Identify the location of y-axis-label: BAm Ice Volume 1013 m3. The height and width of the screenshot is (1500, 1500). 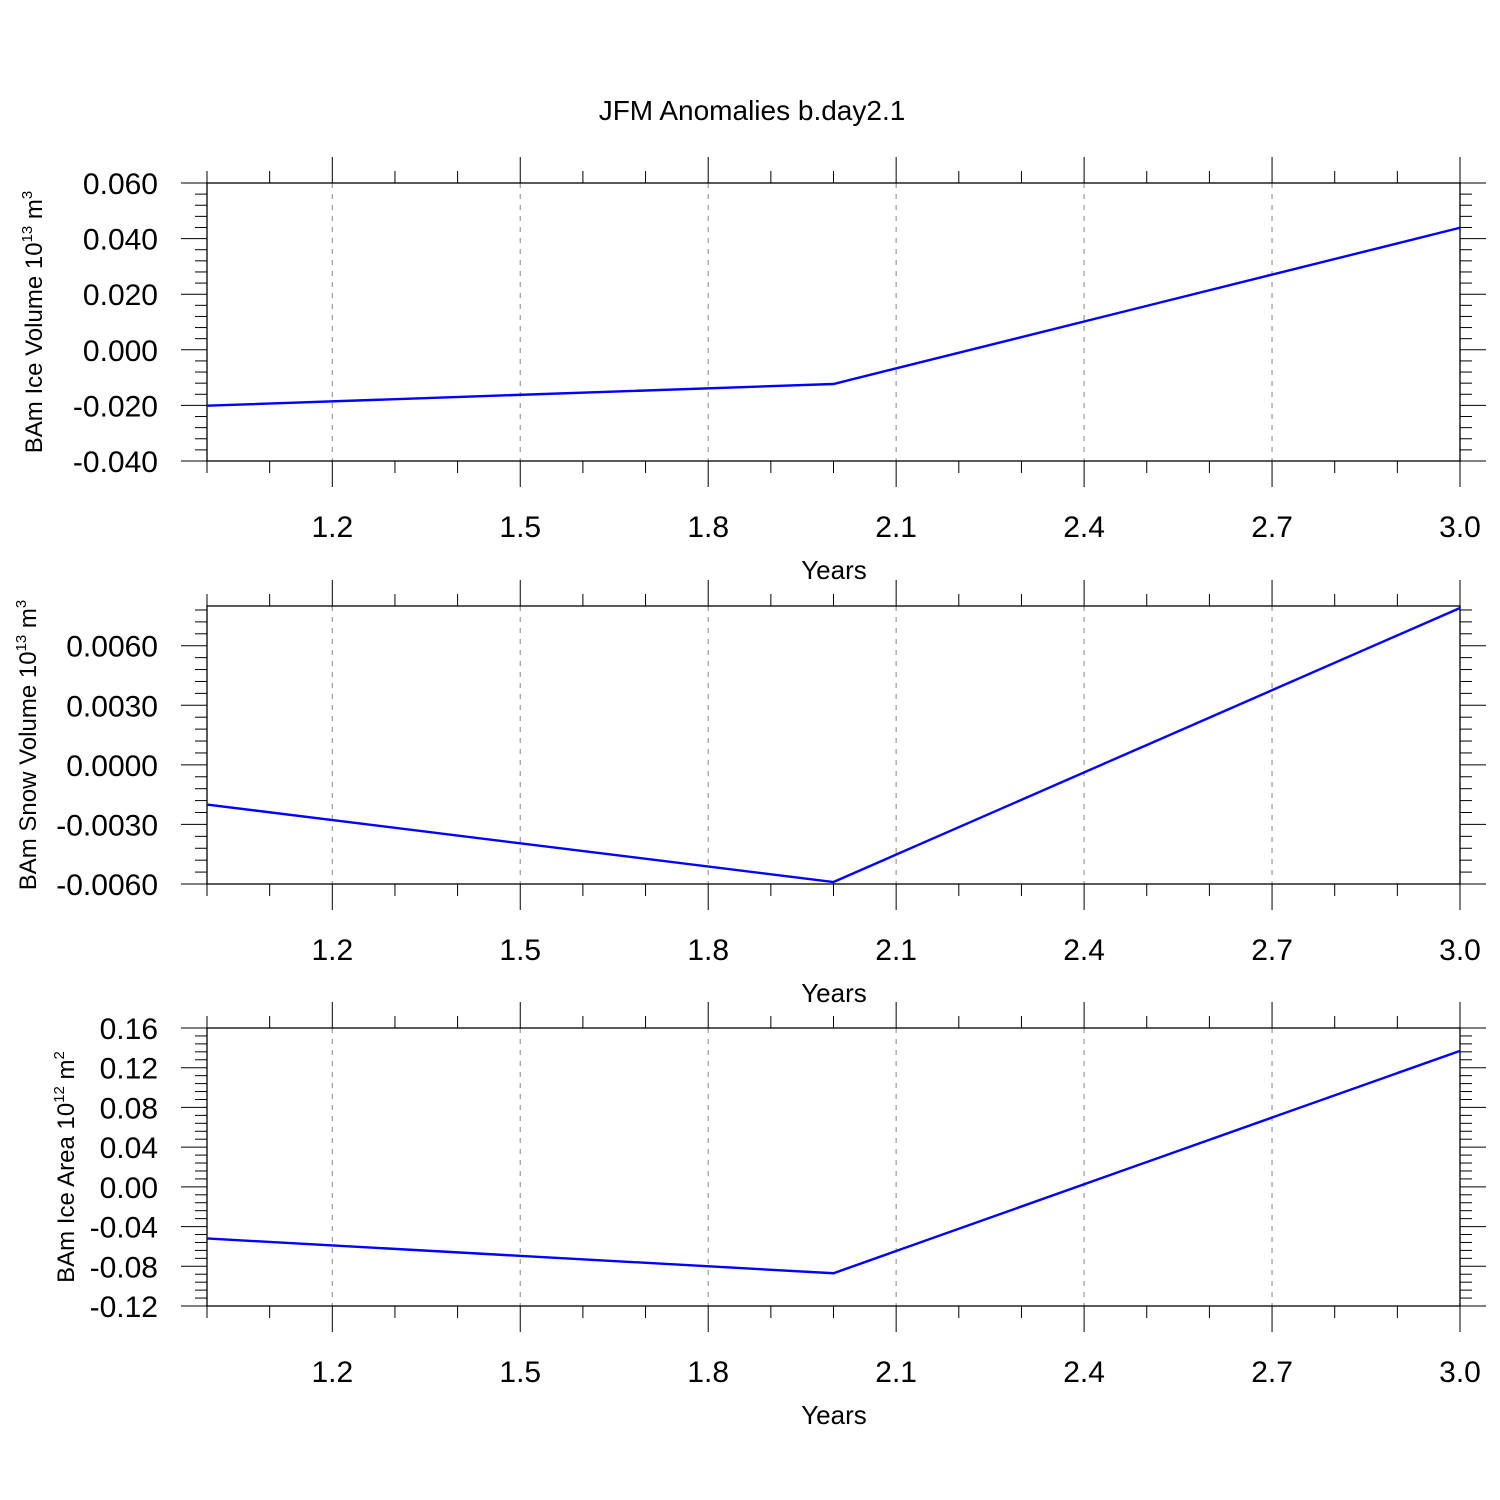
(33, 322).